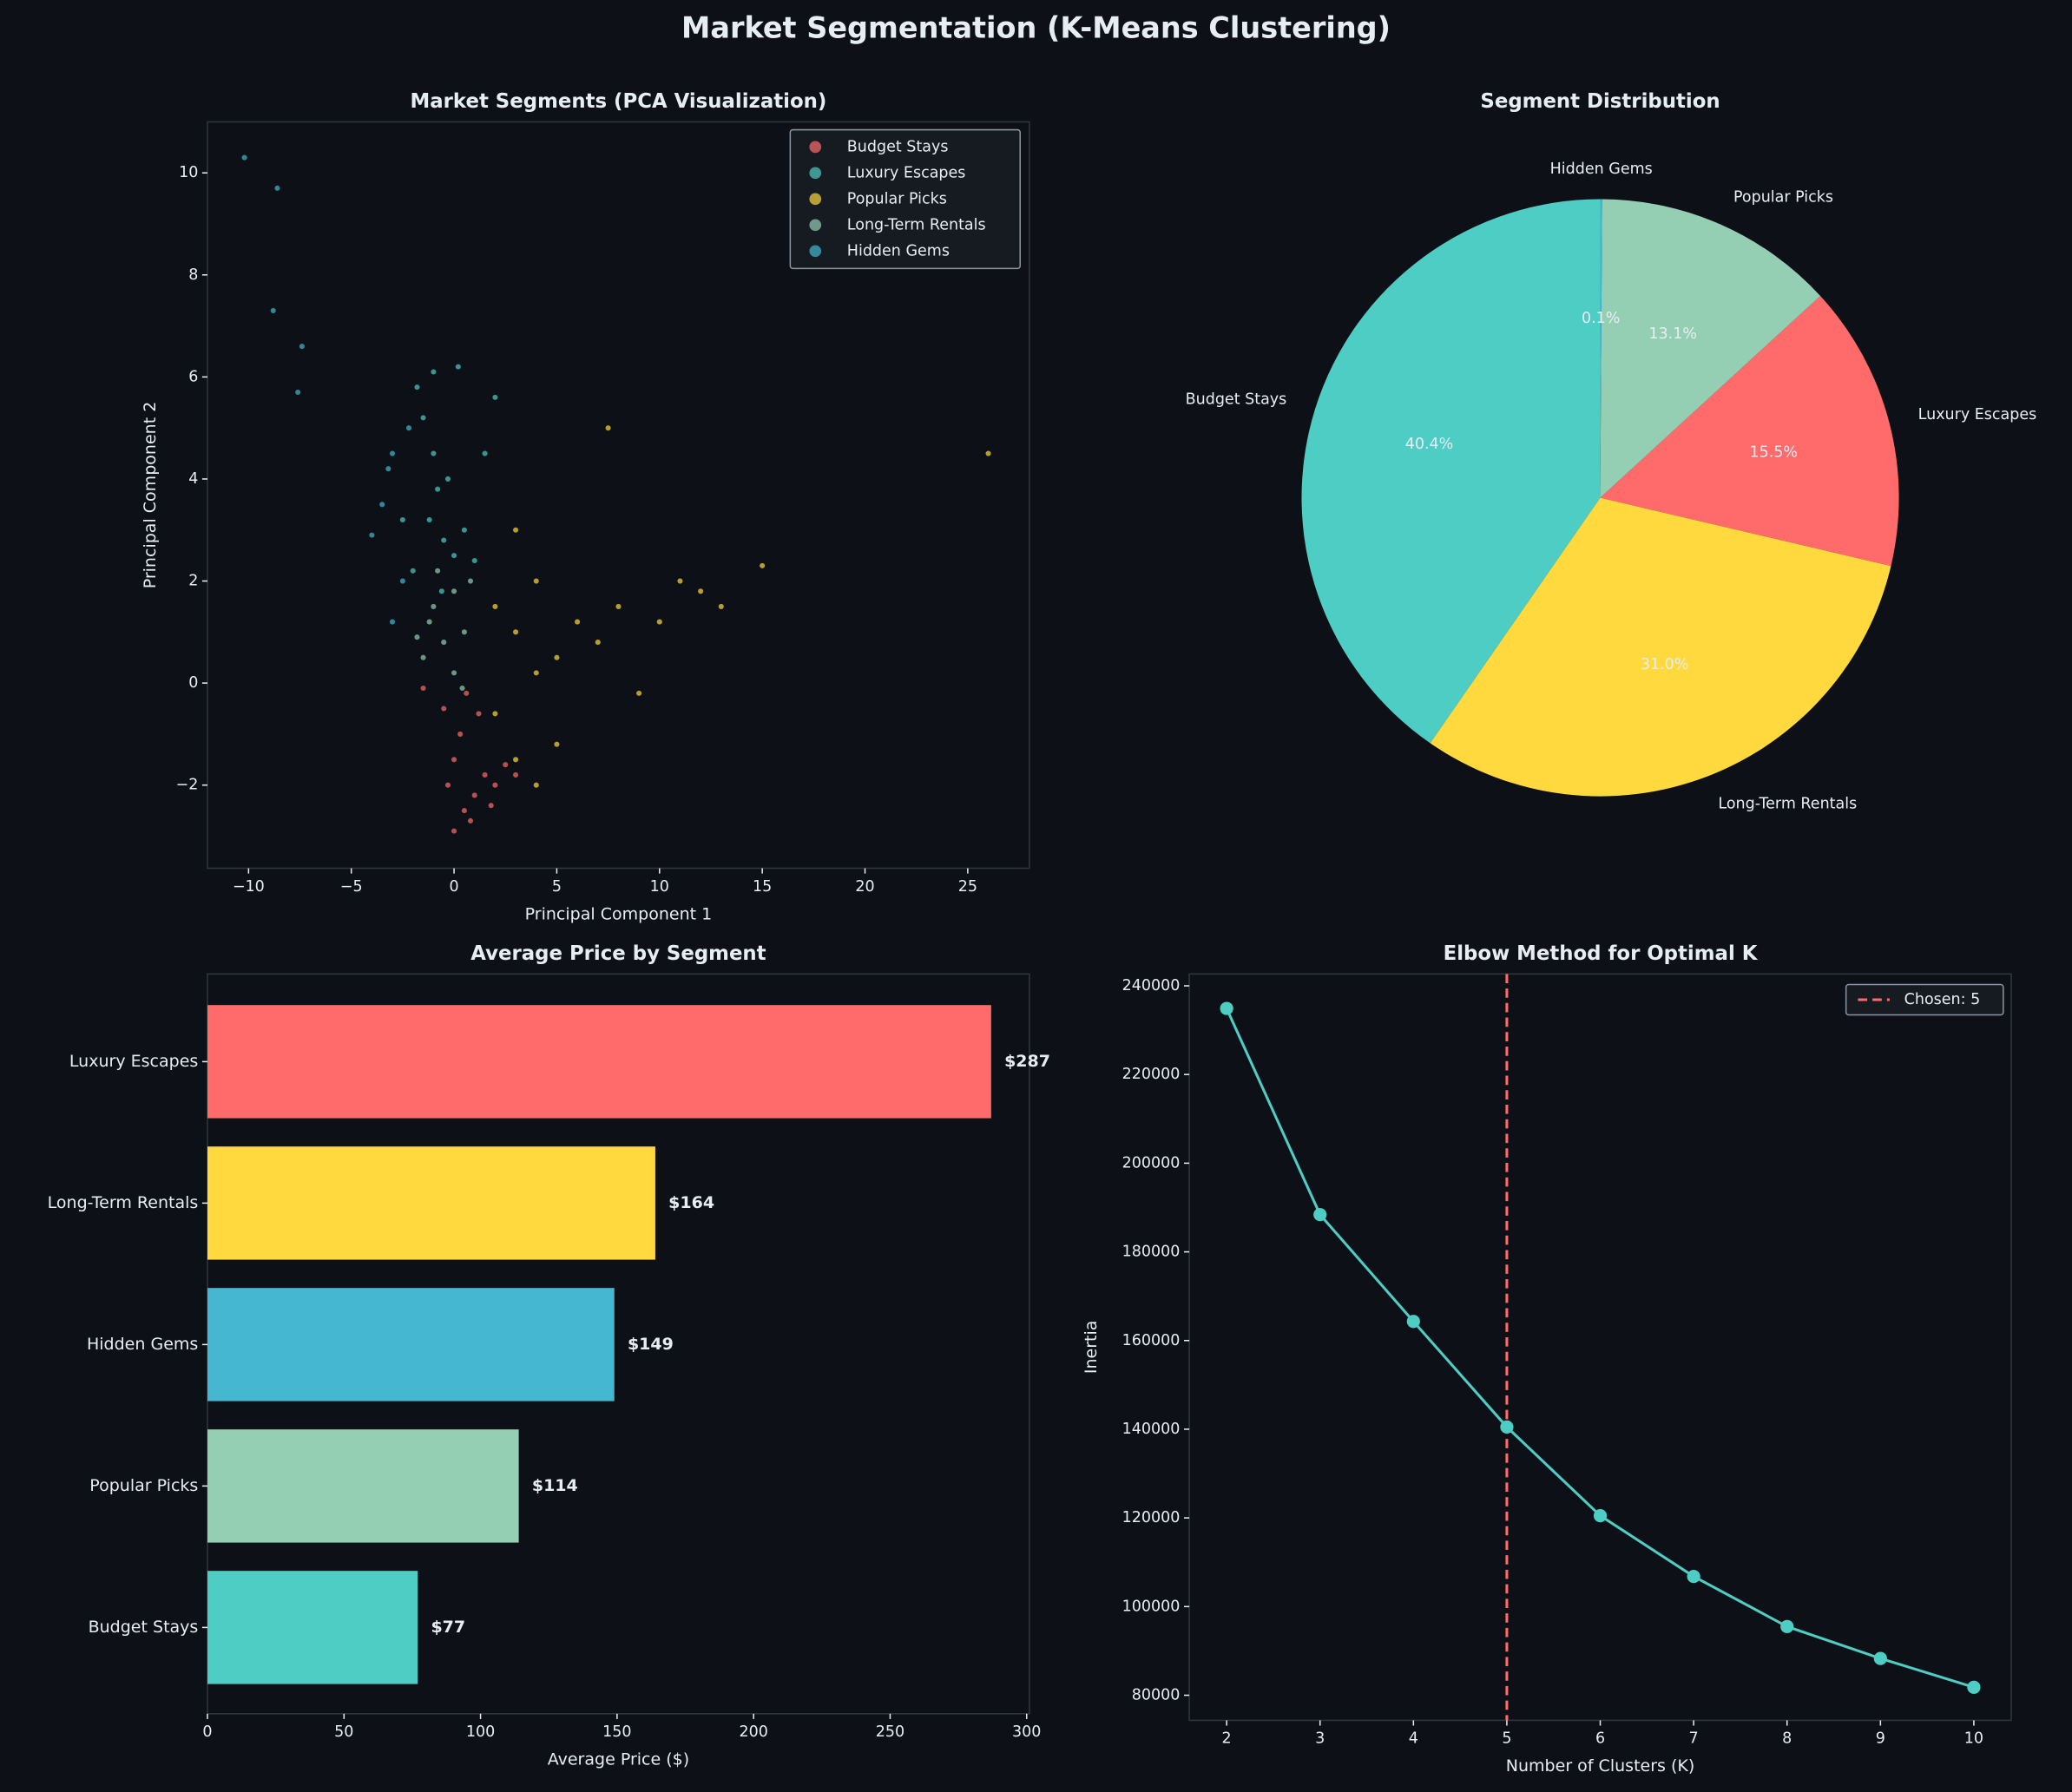 The width and height of the screenshot is (2072, 1792). What do you see at coordinates (1151, 1606) in the screenshot?
I see `y-tick-label: 100000` at bounding box center [1151, 1606].